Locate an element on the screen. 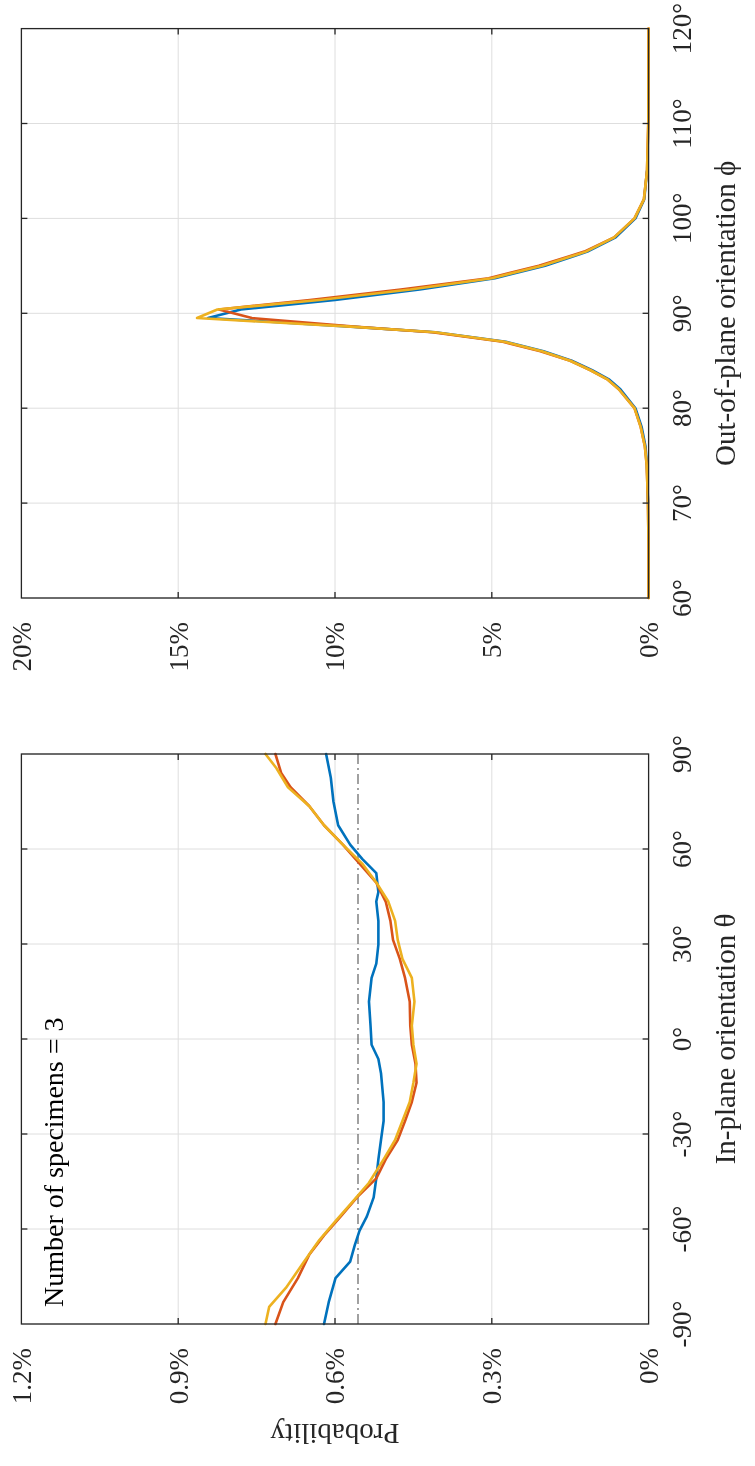 The height and width of the screenshot is (1466, 755). y-axis-title: In-plane orientation θ is located at coordinates (725, 1039).